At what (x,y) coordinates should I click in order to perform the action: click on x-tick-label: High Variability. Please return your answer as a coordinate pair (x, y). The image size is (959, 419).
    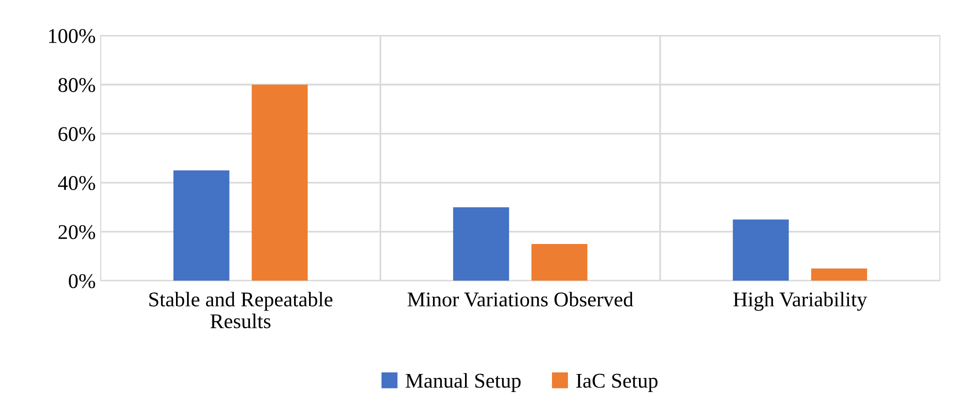
    Looking at the image, I should click on (800, 301).